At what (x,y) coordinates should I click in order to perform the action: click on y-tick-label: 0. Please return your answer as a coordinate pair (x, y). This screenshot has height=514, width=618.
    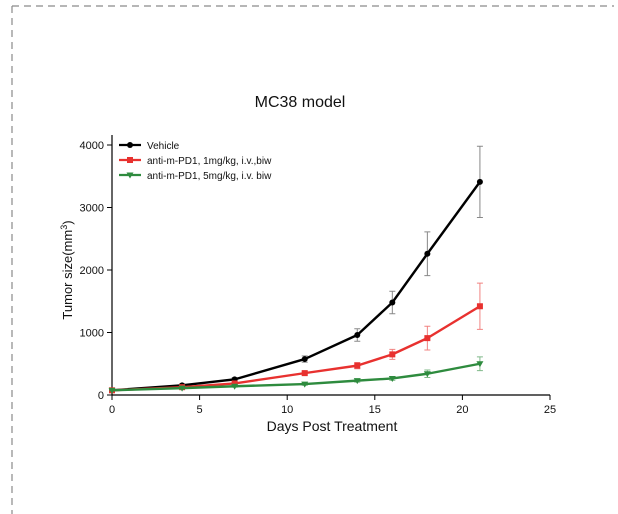
    Looking at the image, I should click on (101, 396).